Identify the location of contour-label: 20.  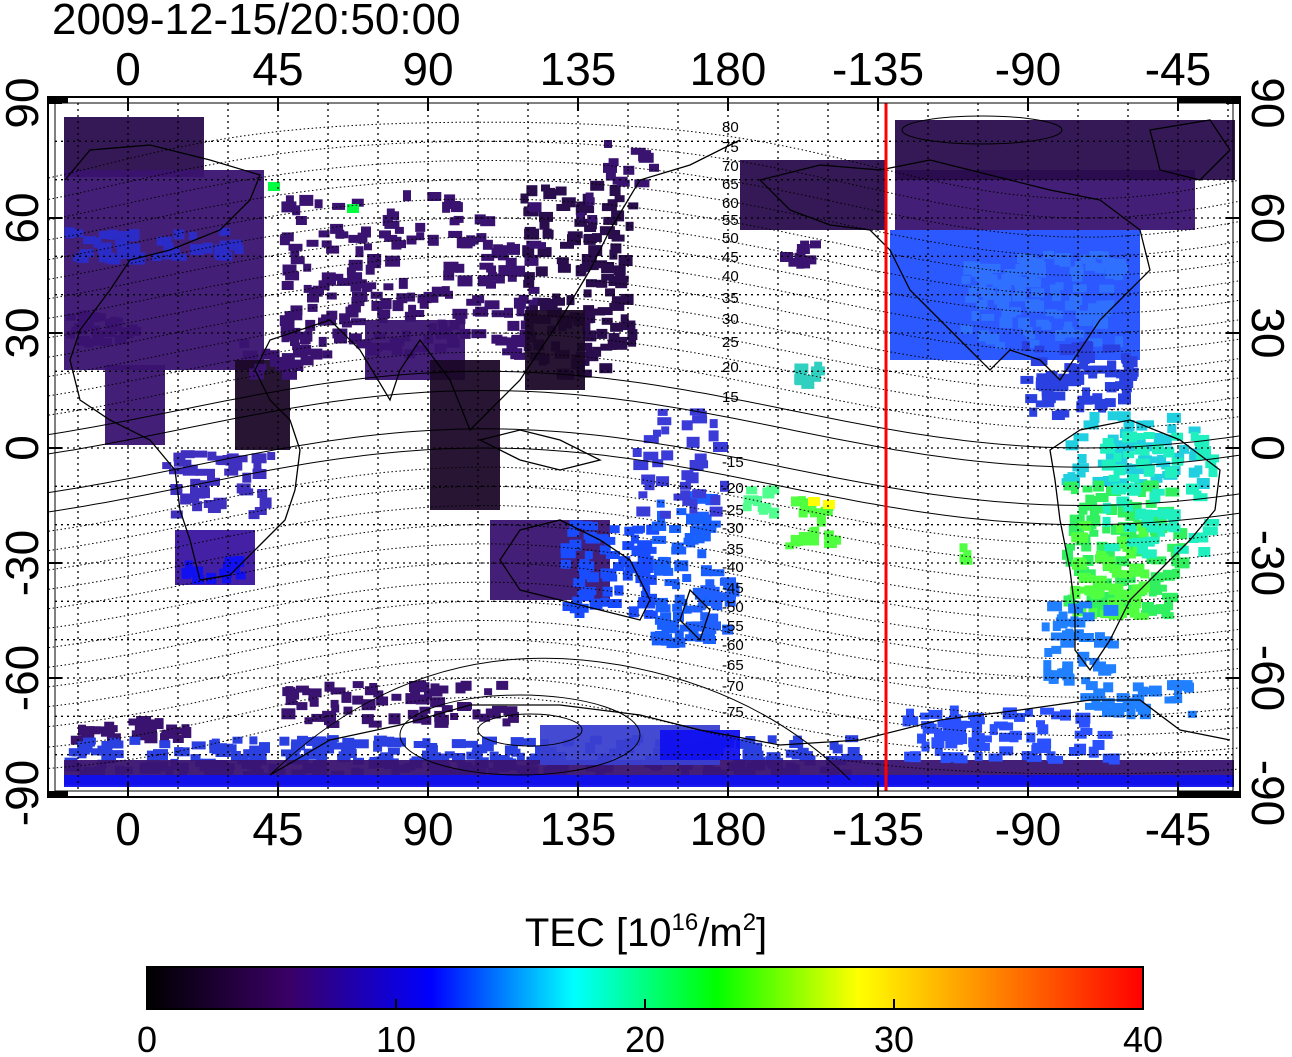
(730, 367).